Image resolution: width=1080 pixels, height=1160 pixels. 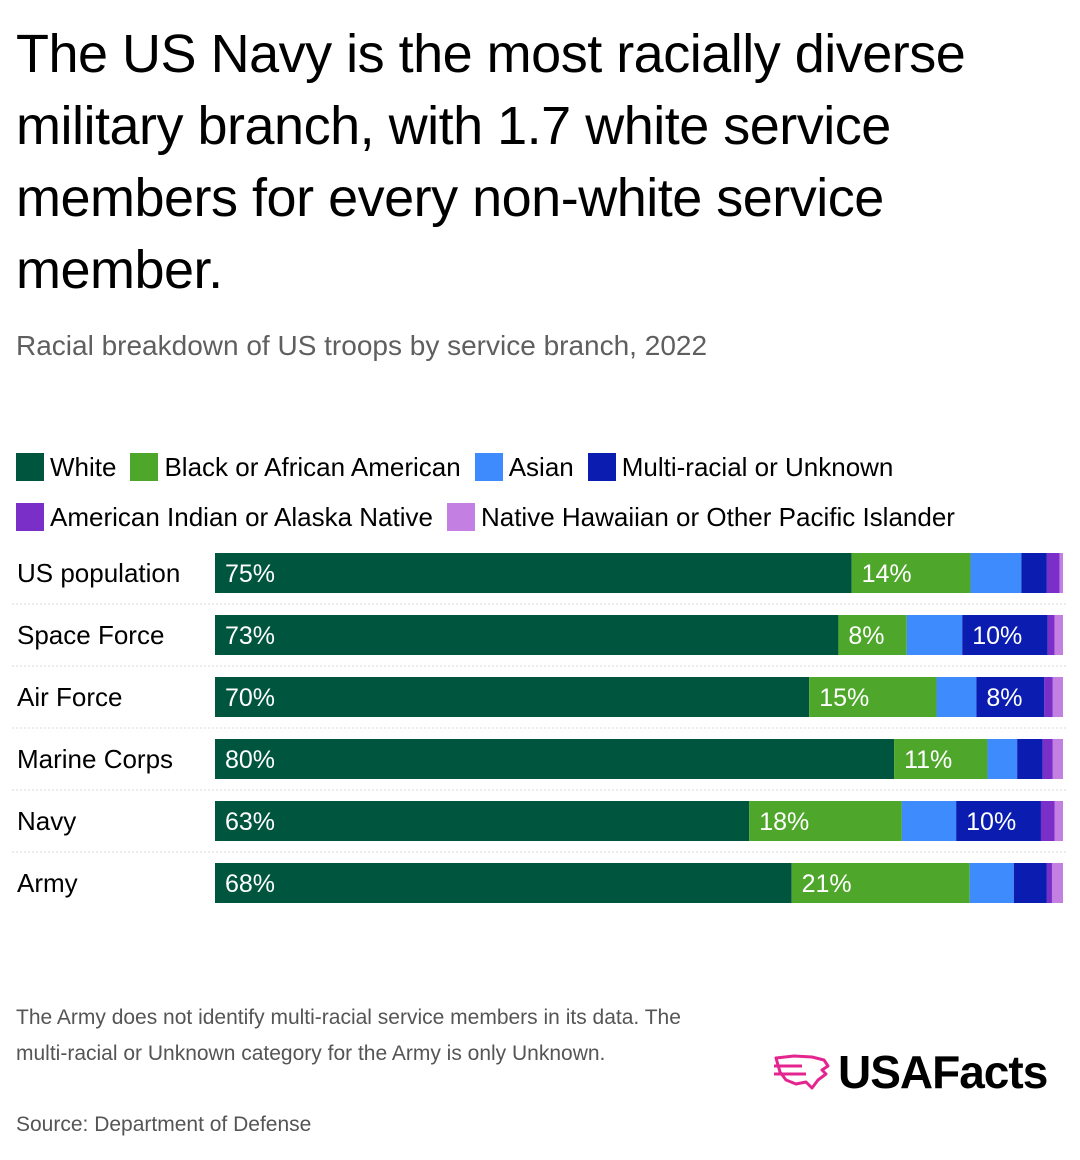 I want to click on legend-item: White, so click(x=66, y=467).